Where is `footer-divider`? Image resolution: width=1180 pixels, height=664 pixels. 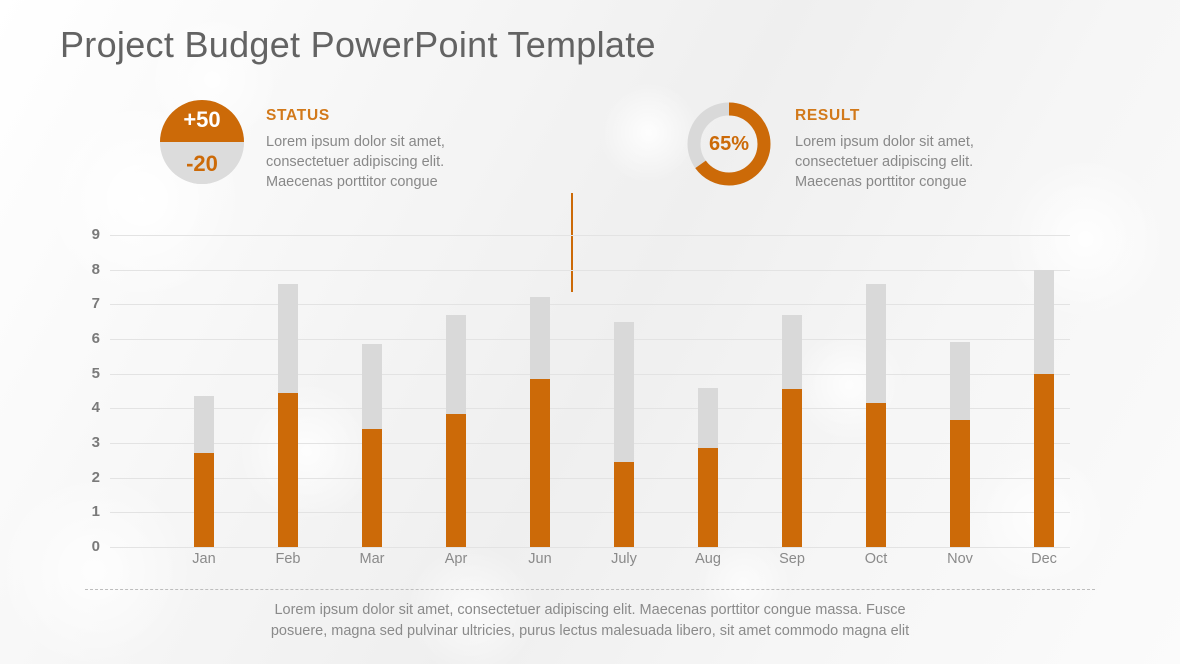 footer-divider is located at coordinates (590, 589).